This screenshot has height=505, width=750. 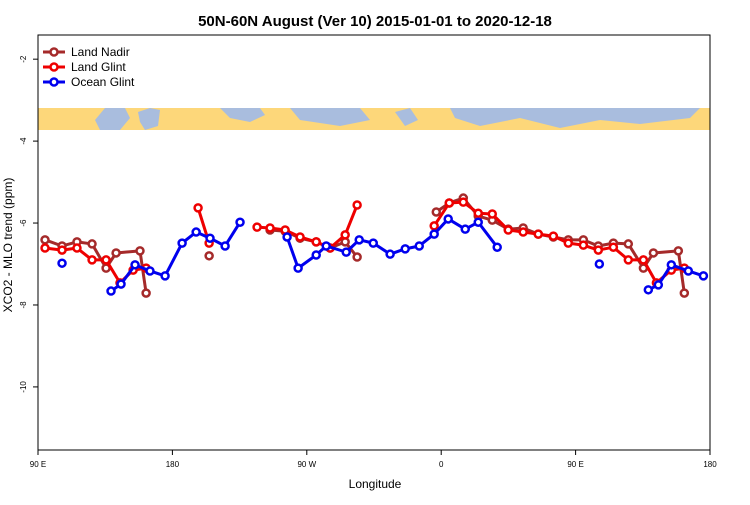 I want to click on y-tick-label: -6, so click(x=23, y=223).